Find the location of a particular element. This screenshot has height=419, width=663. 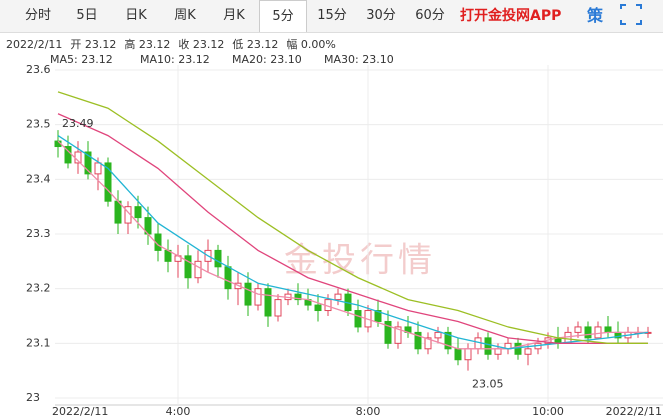

tab: 15分 is located at coordinates (332, 15).